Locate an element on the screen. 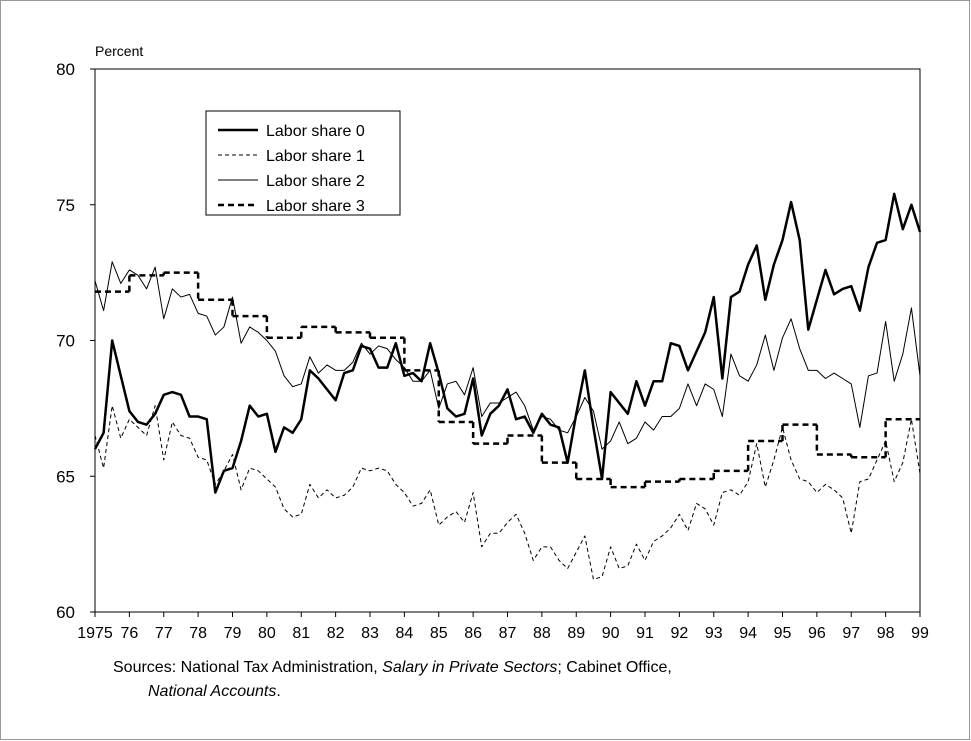 This screenshot has height=741, width=971. x-tick-label: 89 is located at coordinates (576, 633).